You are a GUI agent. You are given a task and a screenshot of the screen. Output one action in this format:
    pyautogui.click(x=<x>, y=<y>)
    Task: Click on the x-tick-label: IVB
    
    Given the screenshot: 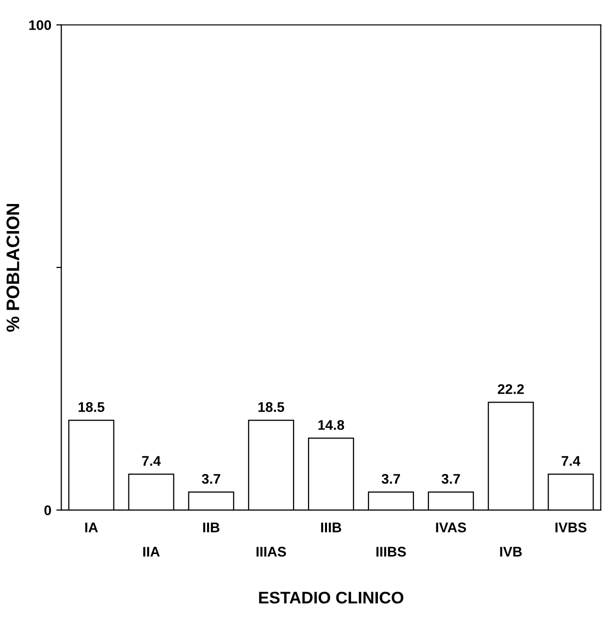 What is the action you would take?
    pyautogui.click(x=511, y=551)
    